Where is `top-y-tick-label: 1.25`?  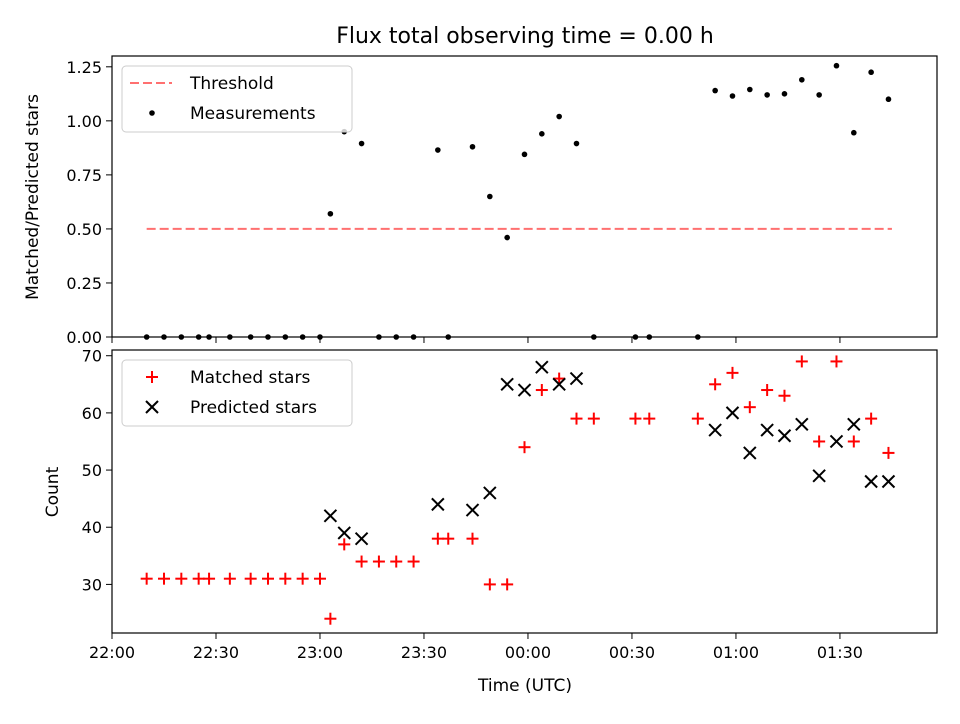
top-y-tick-label: 1.25 is located at coordinates (84, 67).